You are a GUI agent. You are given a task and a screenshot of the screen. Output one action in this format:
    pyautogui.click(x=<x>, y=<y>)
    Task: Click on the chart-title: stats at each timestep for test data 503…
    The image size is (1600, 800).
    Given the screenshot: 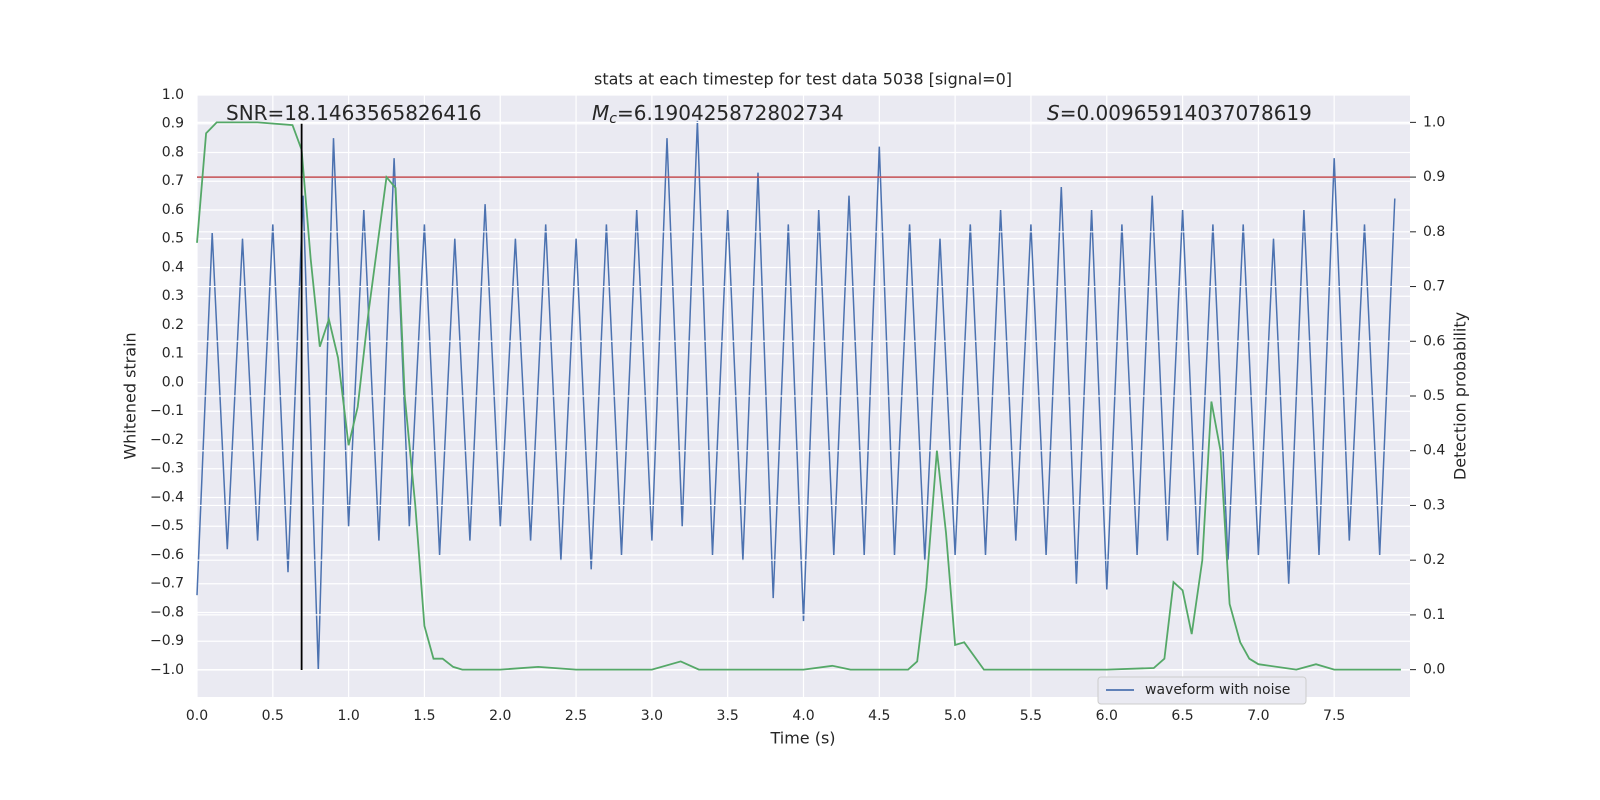 What is the action you would take?
    pyautogui.click(x=803, y=79)
    